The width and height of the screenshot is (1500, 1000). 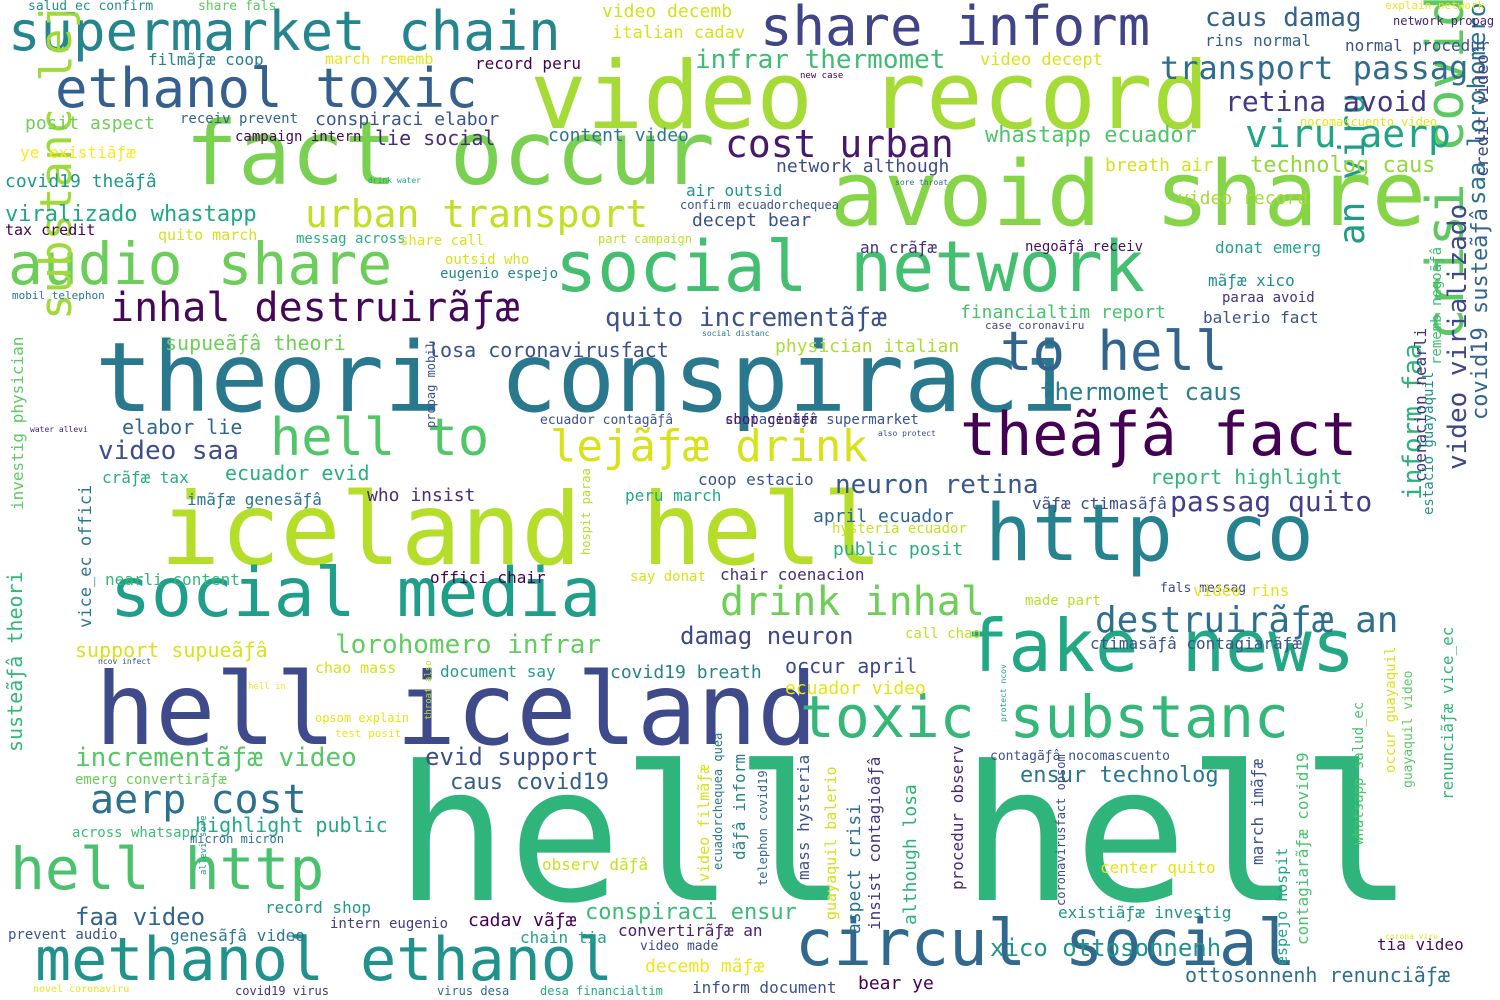 What do you see at coordinates (792, 574) in the screenshot?
I see `word-115: chair coenacion` at bounding box center [792, 574].